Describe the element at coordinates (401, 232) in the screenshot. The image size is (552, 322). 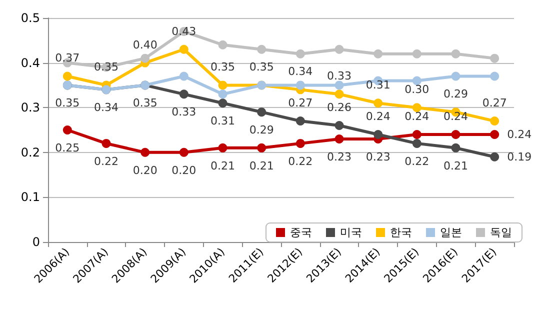
I see `legend-label: 한국` at that location.